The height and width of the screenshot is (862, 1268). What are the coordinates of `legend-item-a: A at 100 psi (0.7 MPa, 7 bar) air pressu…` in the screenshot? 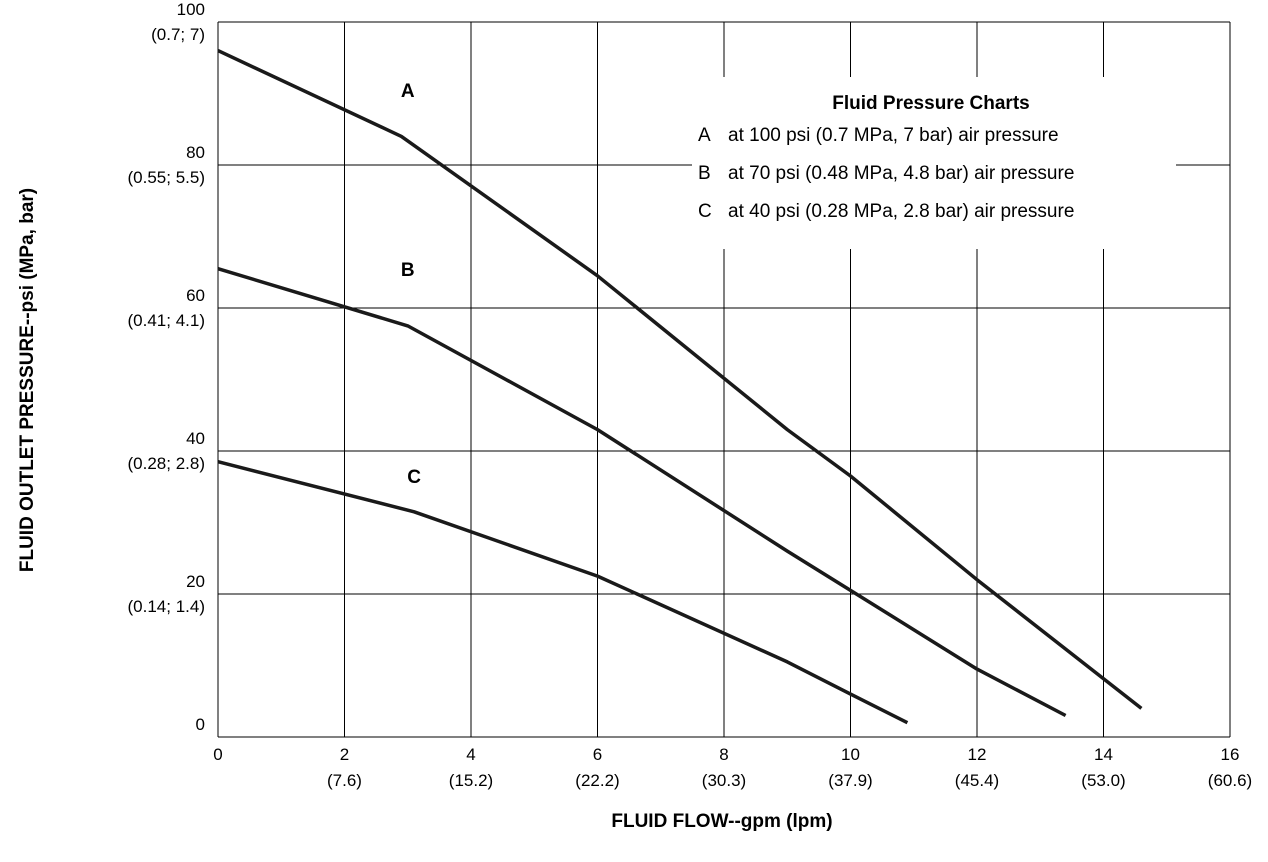 It's located at (878, 135).